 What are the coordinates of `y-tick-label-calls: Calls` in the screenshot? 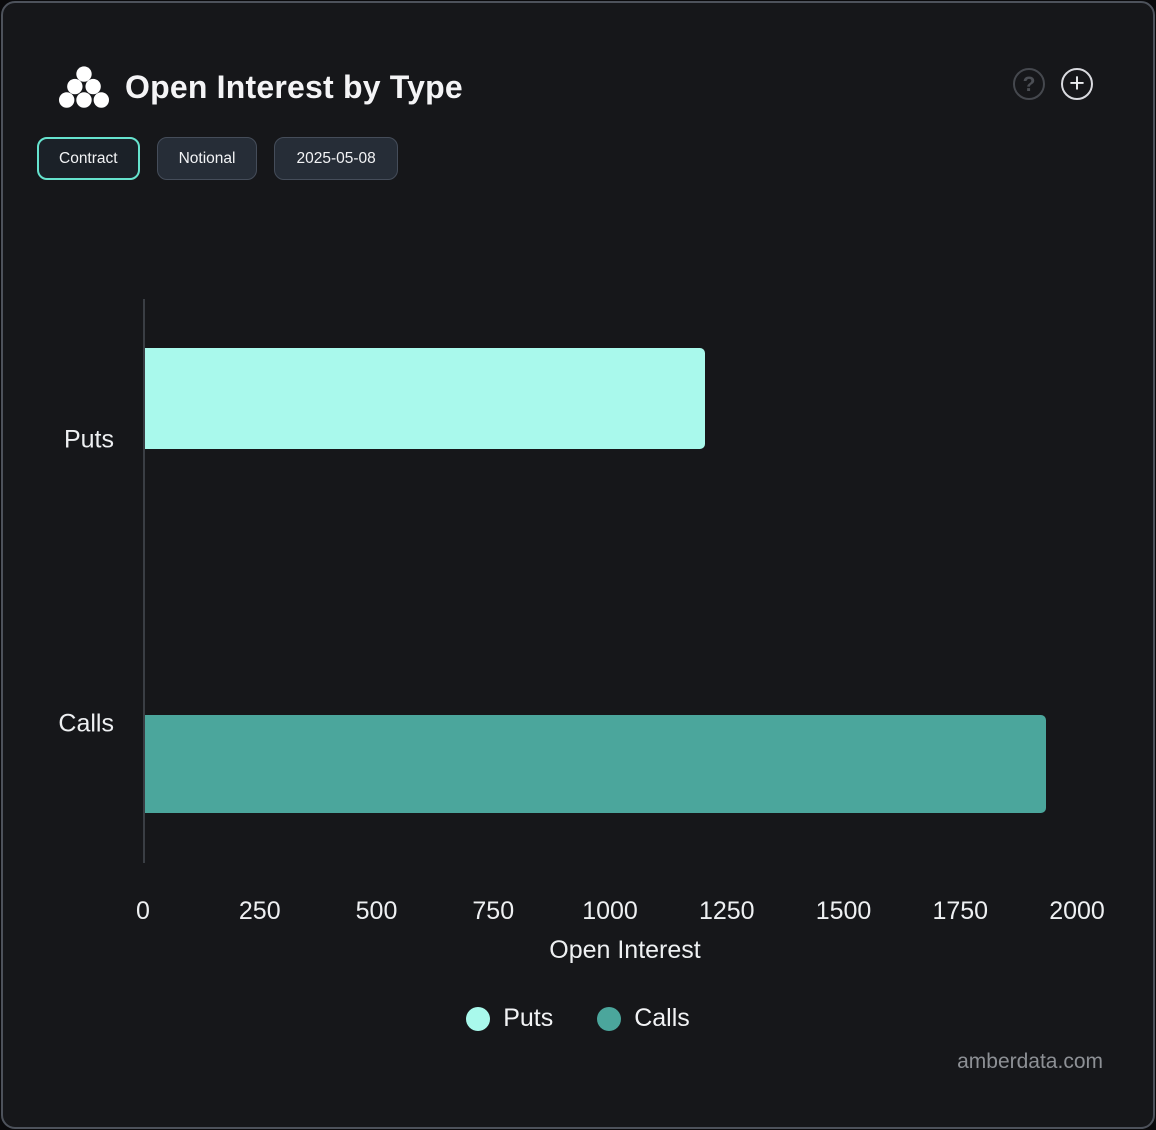 It's located at (86, 723).